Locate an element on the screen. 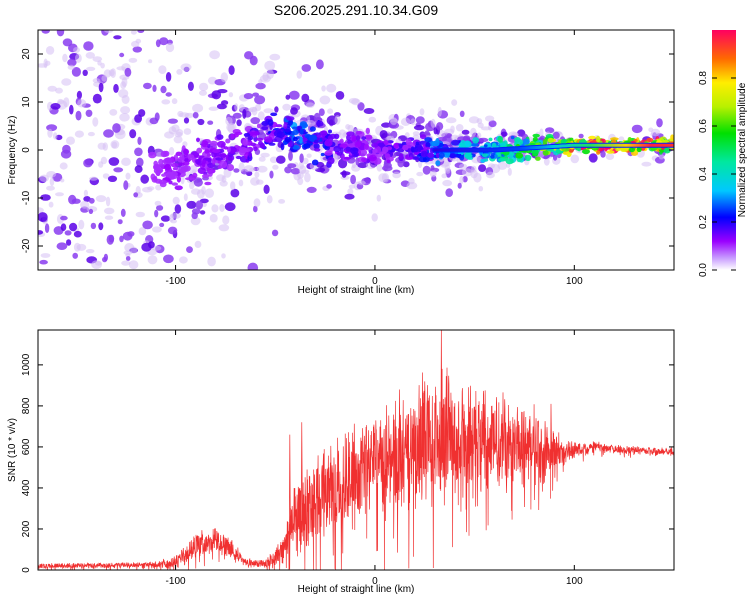 The image size is (750, 600). y-tick-label: 800 is located at coordinates (26, 405).